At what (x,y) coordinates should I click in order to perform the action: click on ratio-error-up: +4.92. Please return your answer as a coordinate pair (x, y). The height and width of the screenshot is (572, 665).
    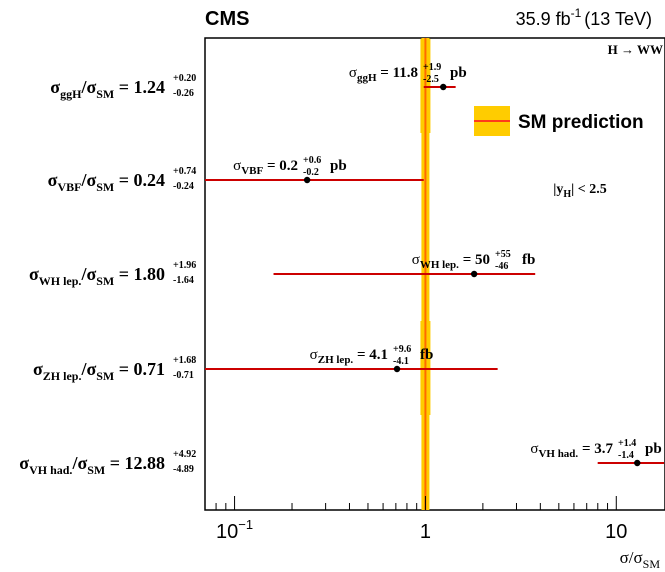
    Looking at the image, I should click on (184, 454).